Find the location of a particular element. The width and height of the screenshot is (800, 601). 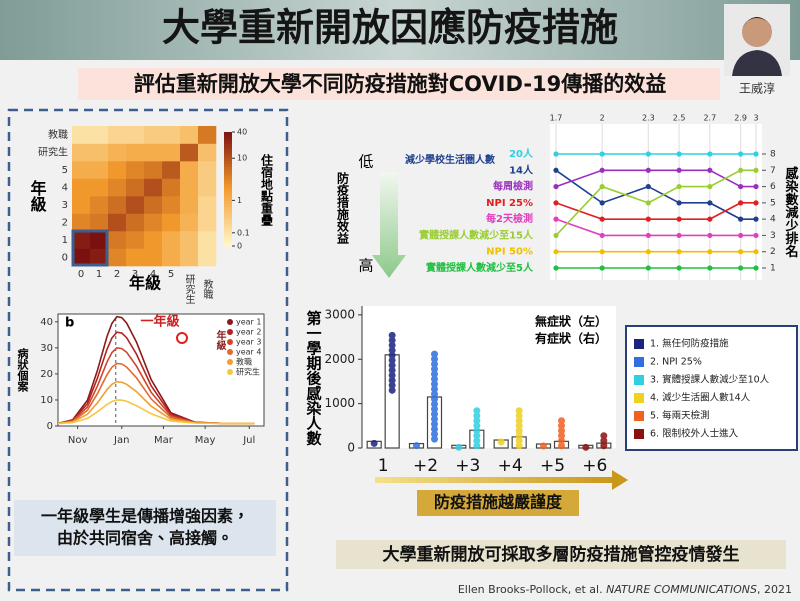

presenter-photo is located at coordinates (757, 40).